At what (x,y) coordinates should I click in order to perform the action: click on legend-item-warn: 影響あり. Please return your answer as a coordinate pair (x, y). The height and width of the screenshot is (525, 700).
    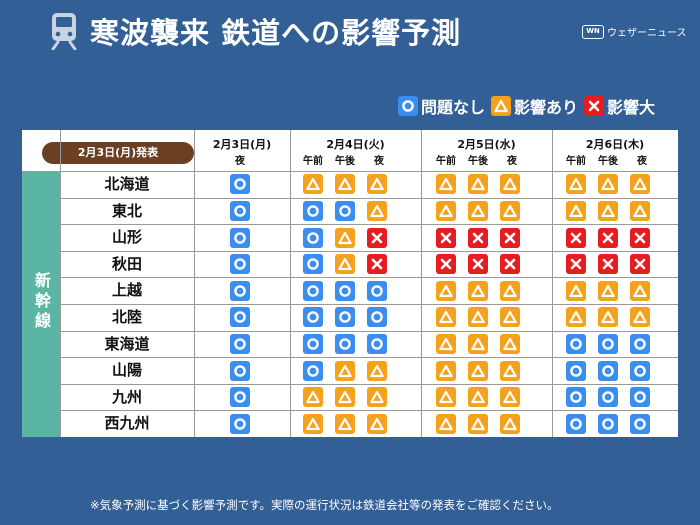
    Looking at the image, I should click on (534, 106).